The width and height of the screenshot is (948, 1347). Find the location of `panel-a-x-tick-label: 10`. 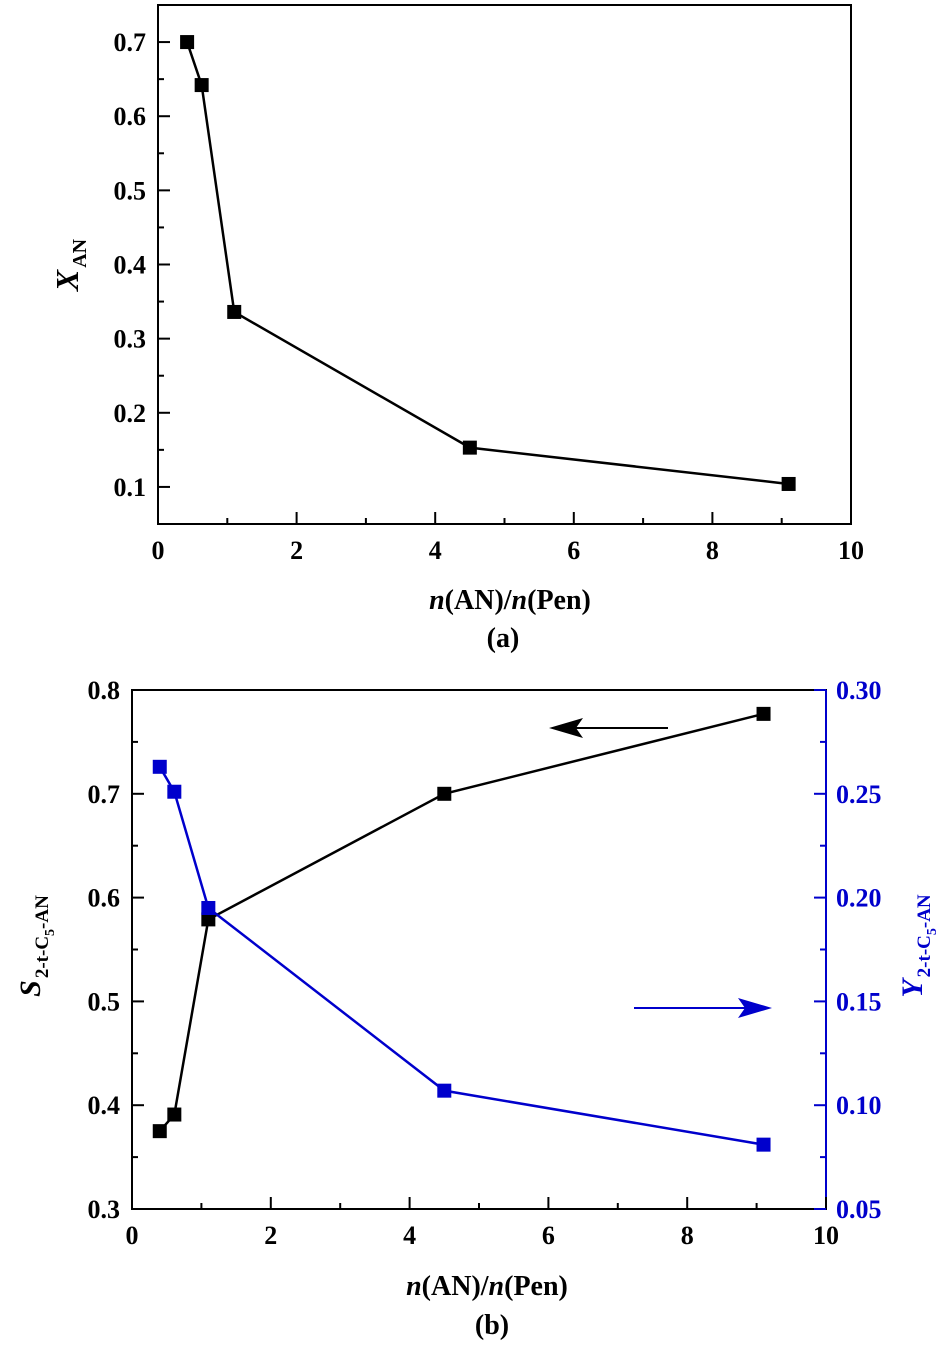

panel-a-x-tick-label: 10 is located at coordinates (851, 550).